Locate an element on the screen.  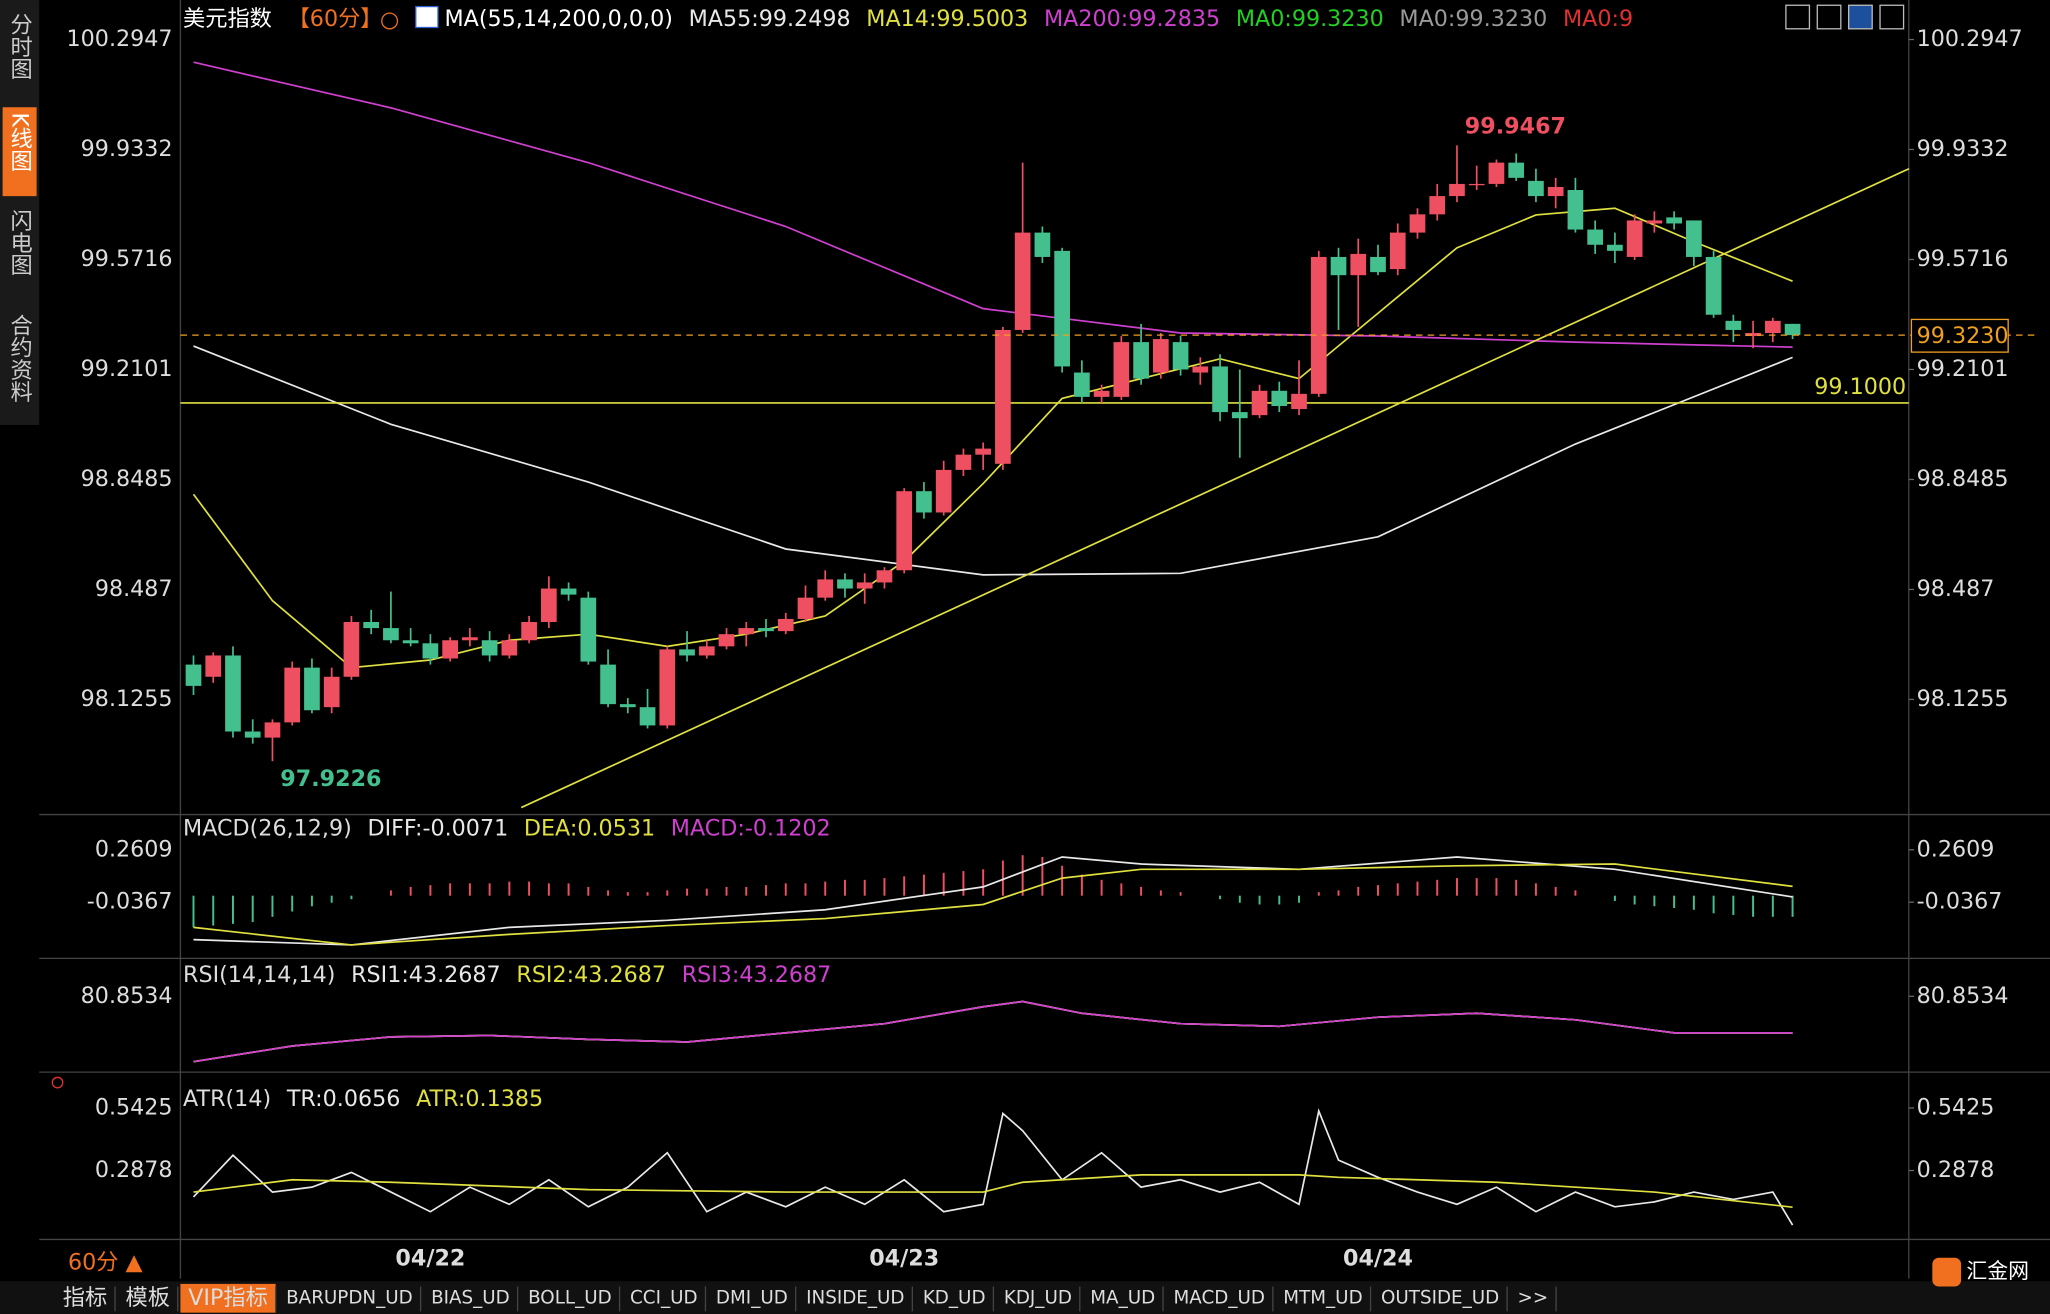
sidebar-tab: 合约资料 is located at coordinates (20, 358).